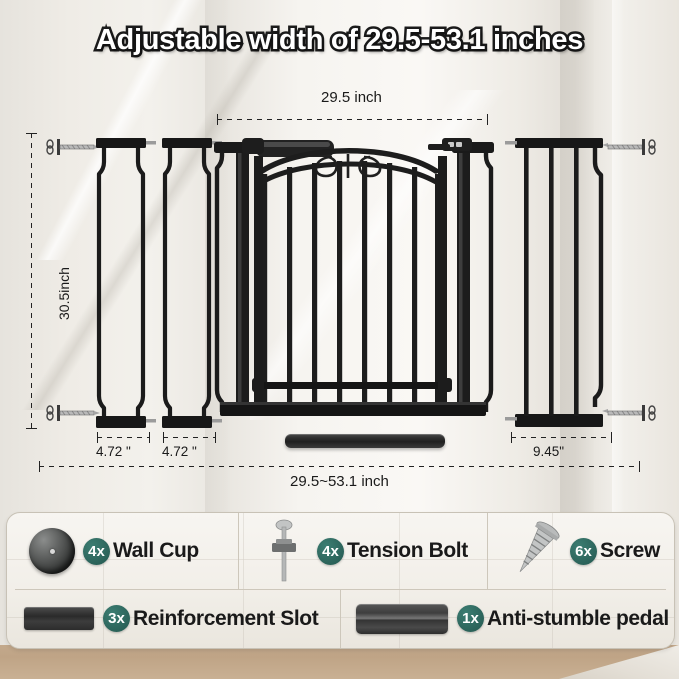 This screenshot has width=679, height=679. I want to click on accessory-item-reinforcement-slot: 3x Reinforcement Slot, so click(174, 618).